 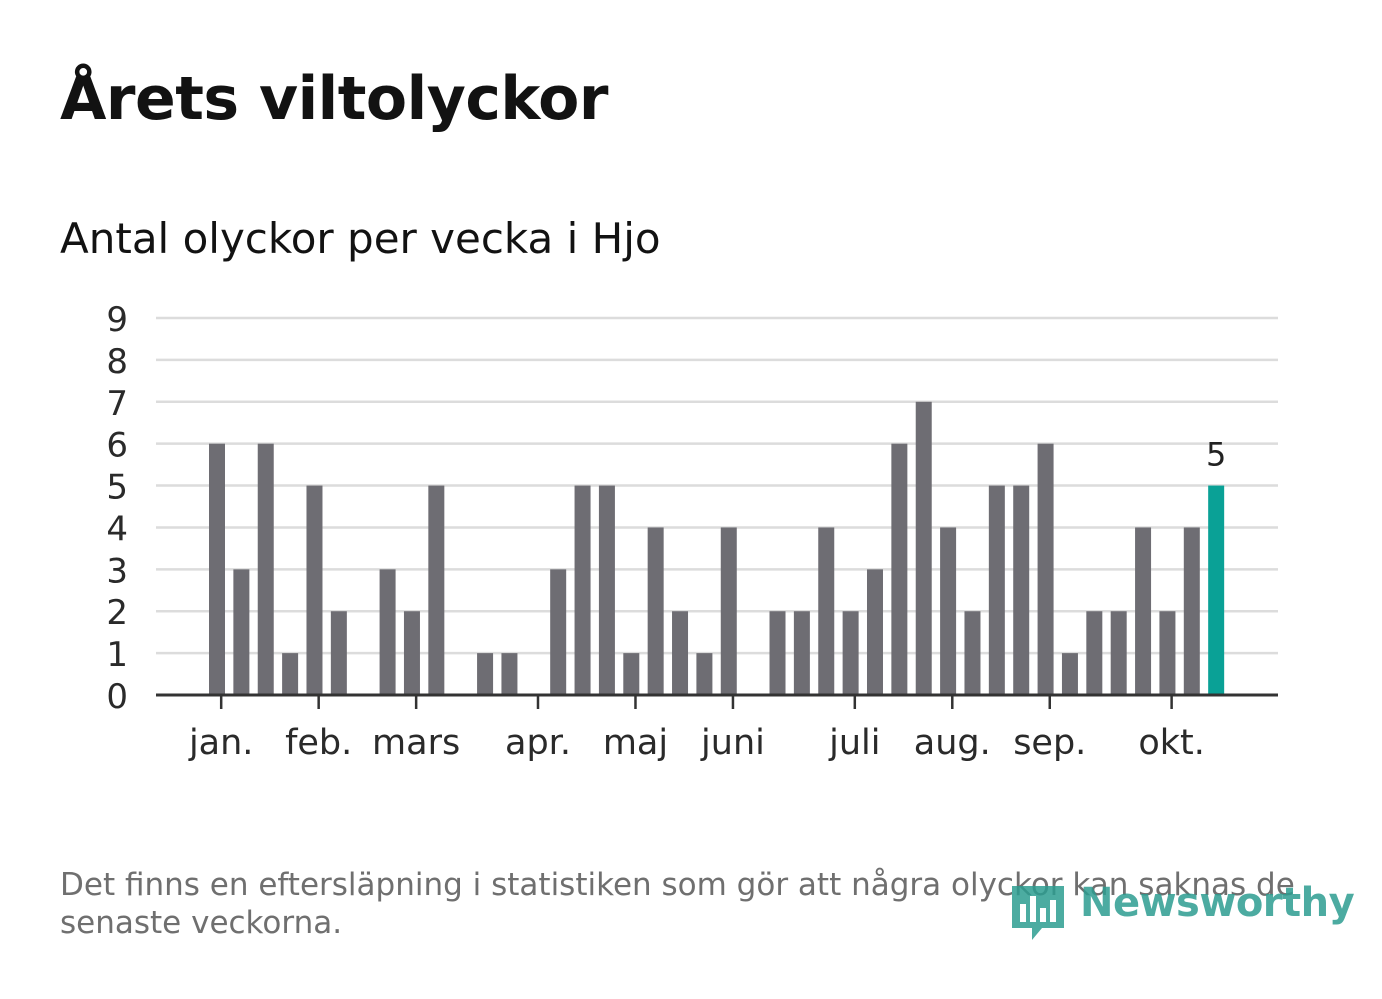 What do you see at coordinates (117, 488) in the screenshot?
I see `y-tick-label: 5` at bounding box center [117, 488].